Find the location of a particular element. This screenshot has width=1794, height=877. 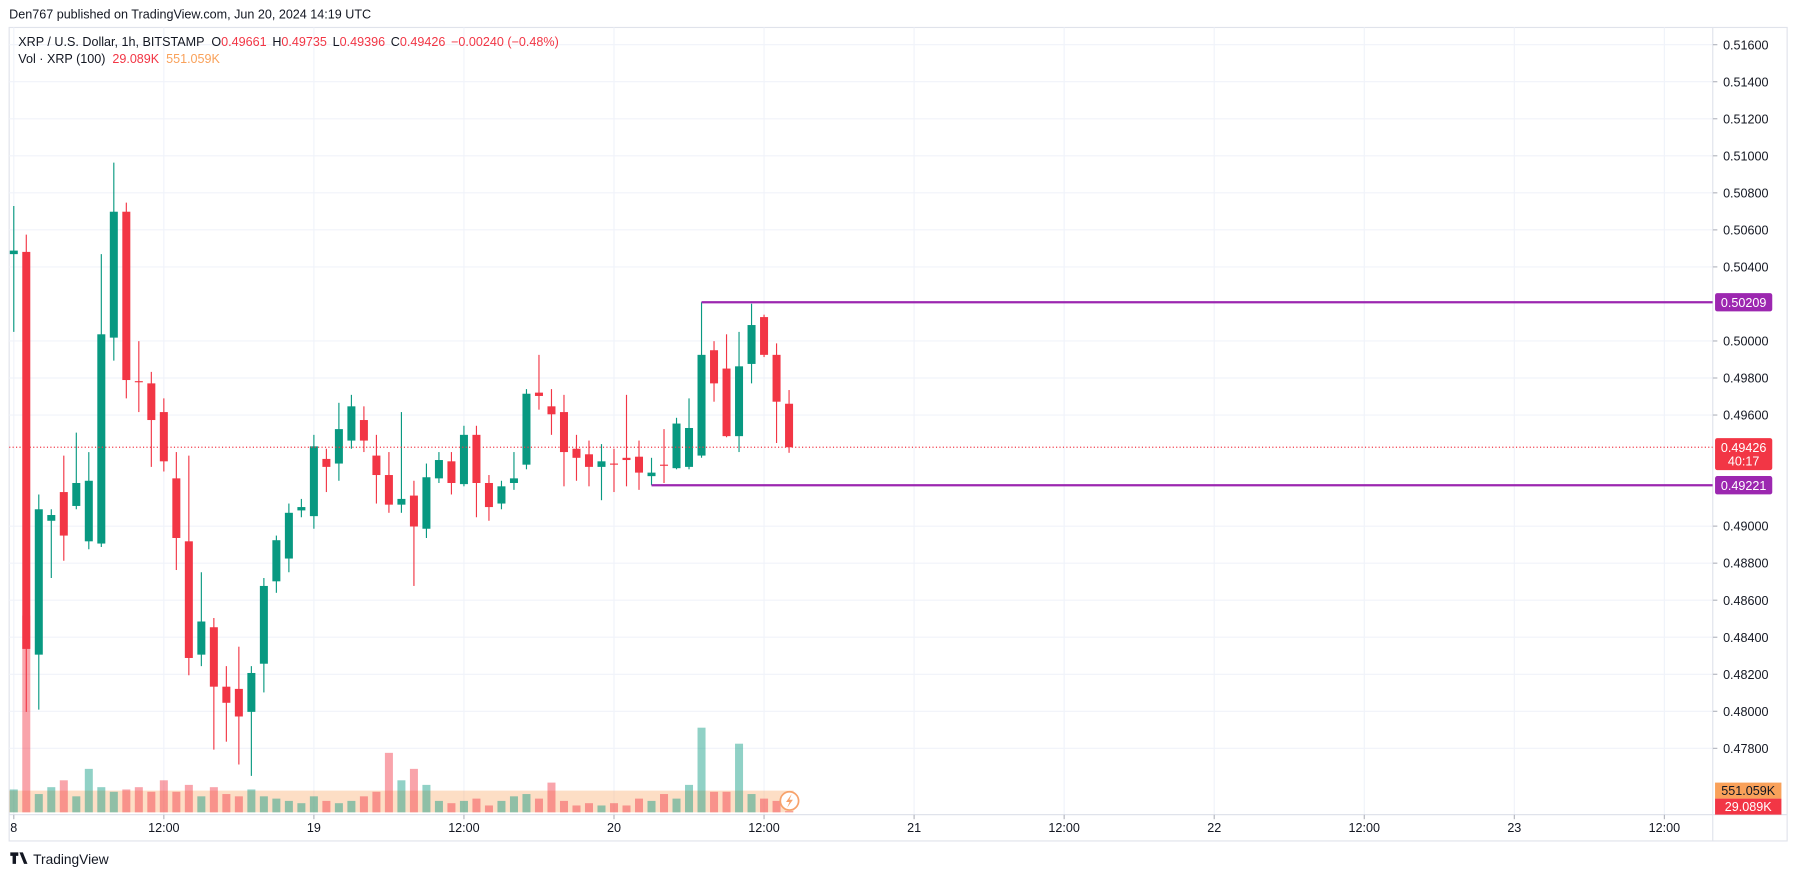

y-tick-label: 0.51400 is located at coordinates (1745, 82).